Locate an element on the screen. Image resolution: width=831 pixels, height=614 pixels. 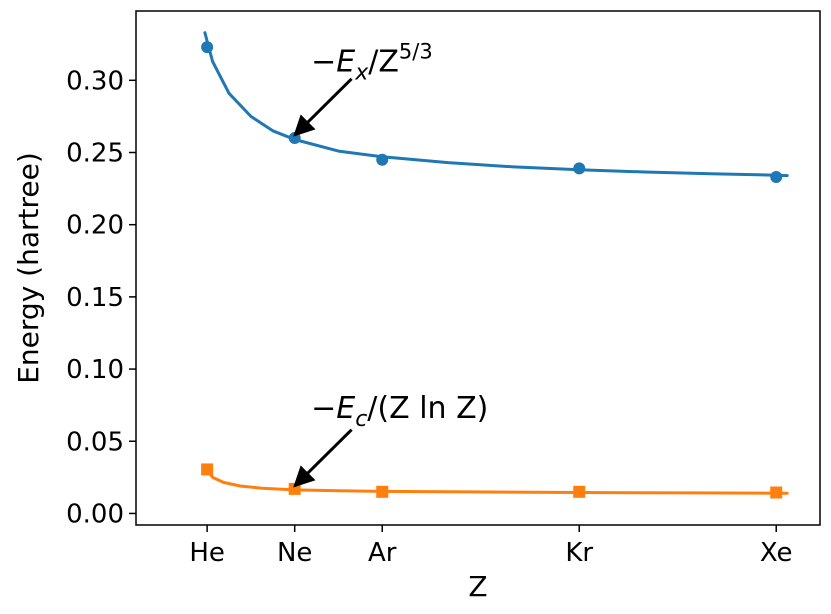
y-tick-label: 0.25 is located at coordinates (95, 153).